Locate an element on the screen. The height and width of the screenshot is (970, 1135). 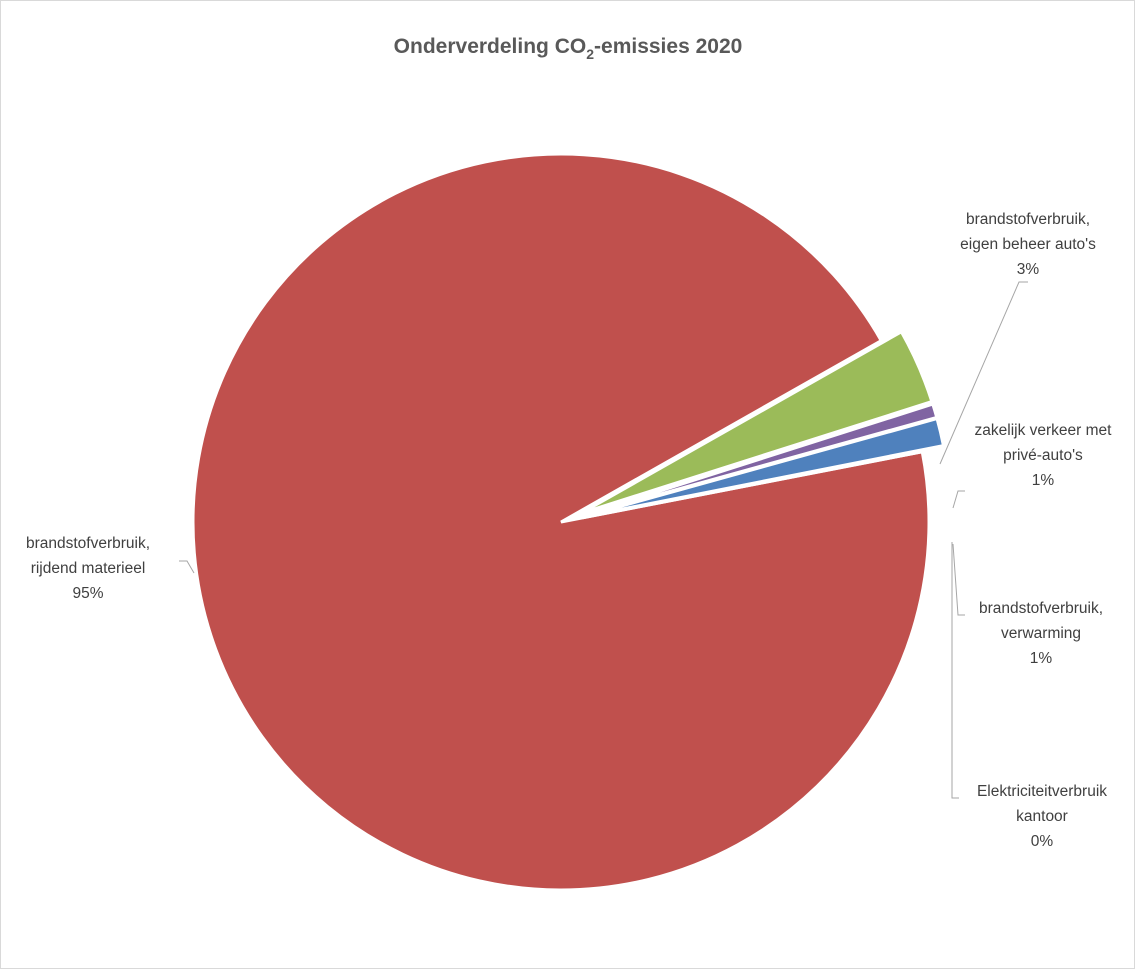
data-label-2: brandstofverbruik, eigen beheer auto's 3% is located at coordinates (1028, 244).